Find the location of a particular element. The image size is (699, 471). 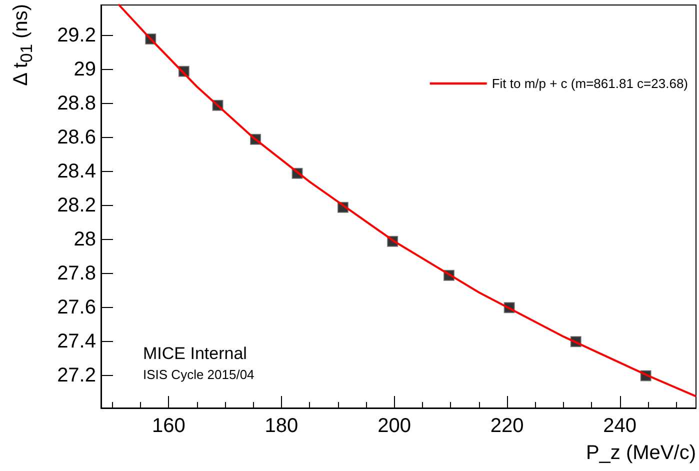

y-tick-label: 29.2 is located at coordinates (76, 35).